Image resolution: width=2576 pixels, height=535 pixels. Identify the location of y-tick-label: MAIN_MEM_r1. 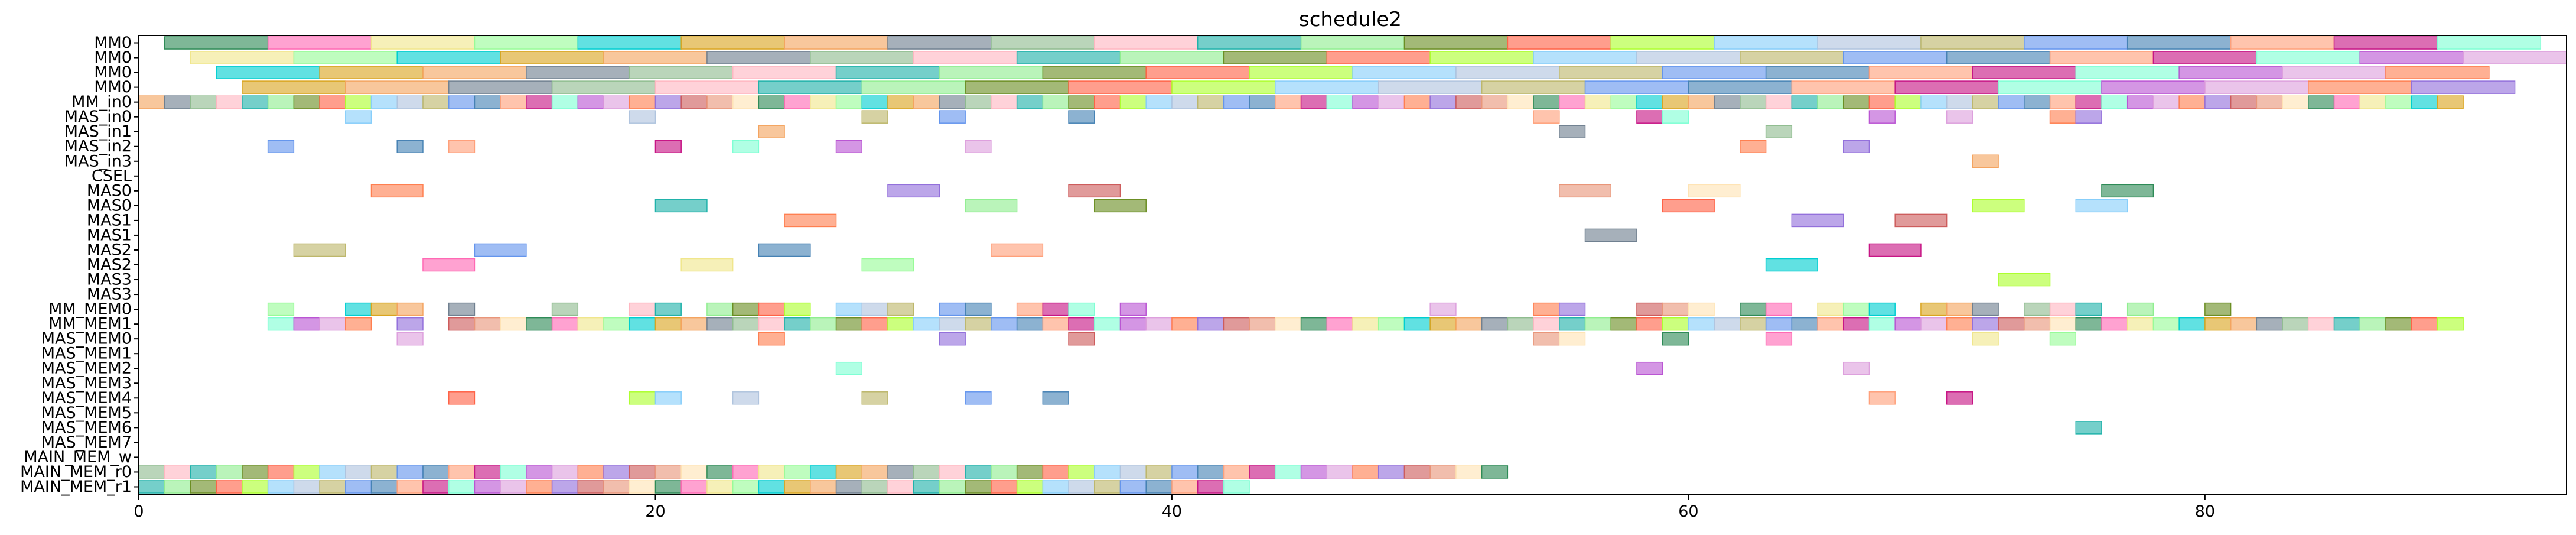
(76, 487).